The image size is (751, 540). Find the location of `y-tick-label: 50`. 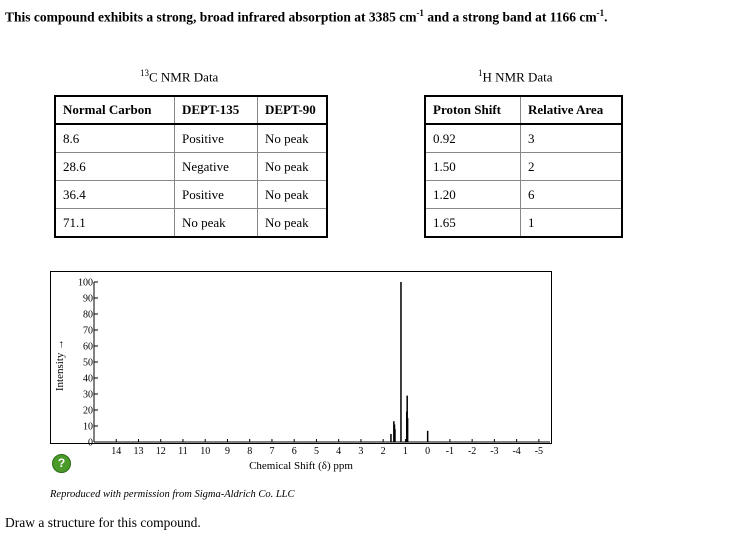

y-tick-label: 50 is located at coordinates (88, 363).